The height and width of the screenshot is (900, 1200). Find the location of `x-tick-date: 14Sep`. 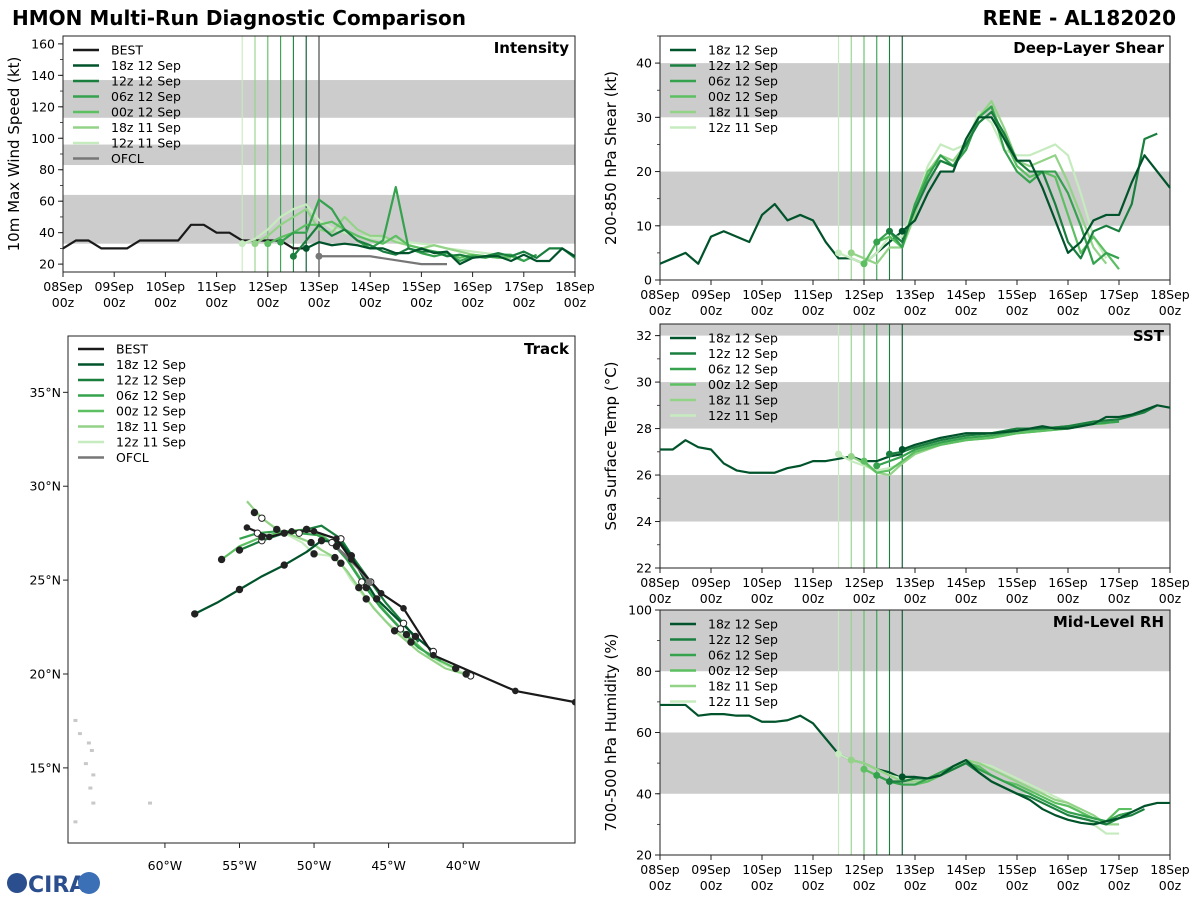

x-tick-date: 14Sep is located at coordinates (966, 582).